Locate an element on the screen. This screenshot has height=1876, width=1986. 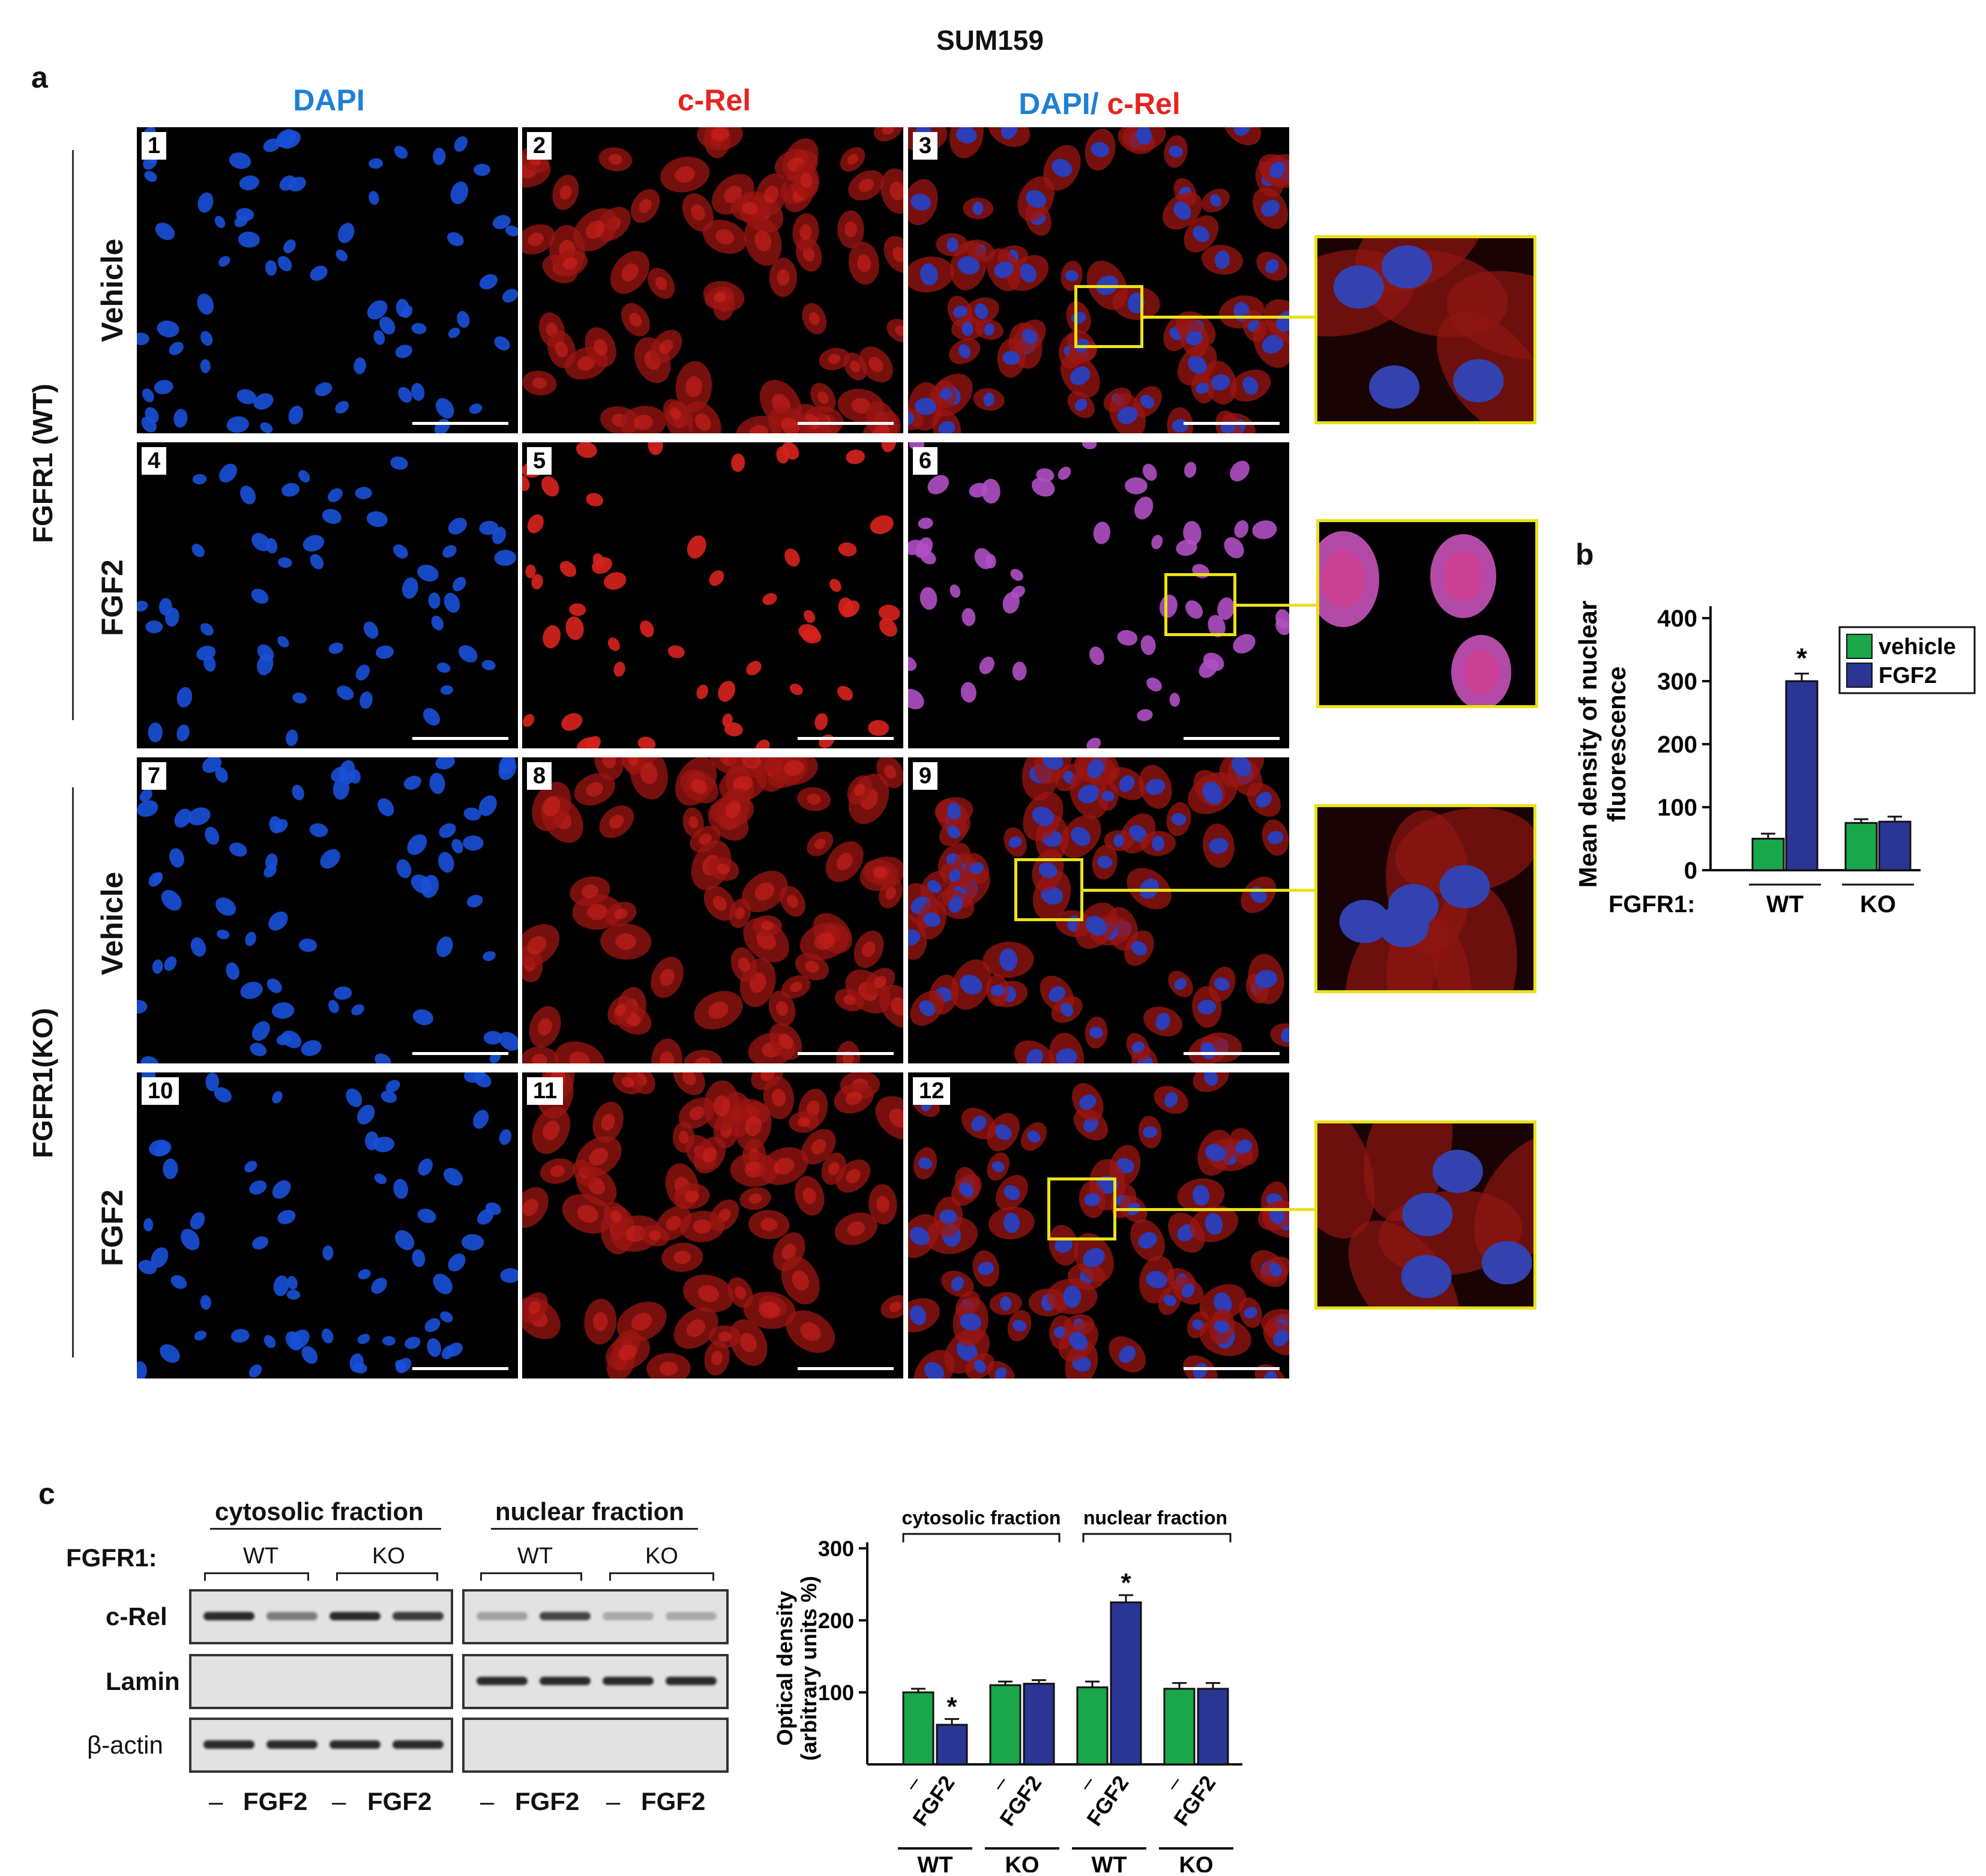
panel-number: 2 is located at coordinates (539, 146).